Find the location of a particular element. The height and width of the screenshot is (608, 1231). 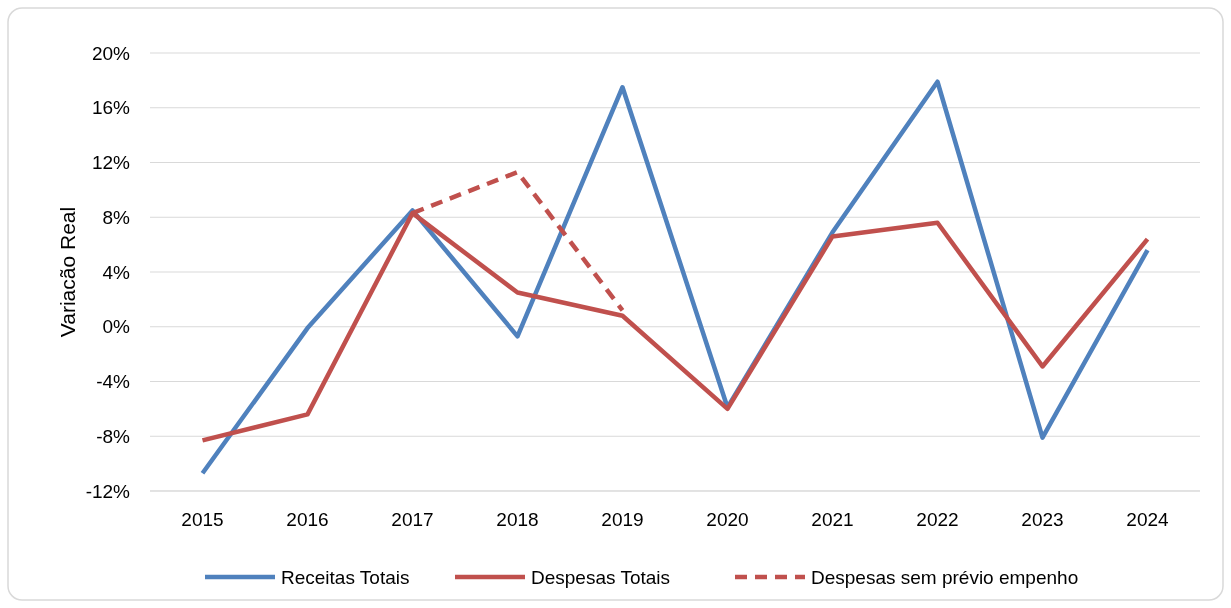

y-tick-label: -4% is located at coordinates (113, 382).